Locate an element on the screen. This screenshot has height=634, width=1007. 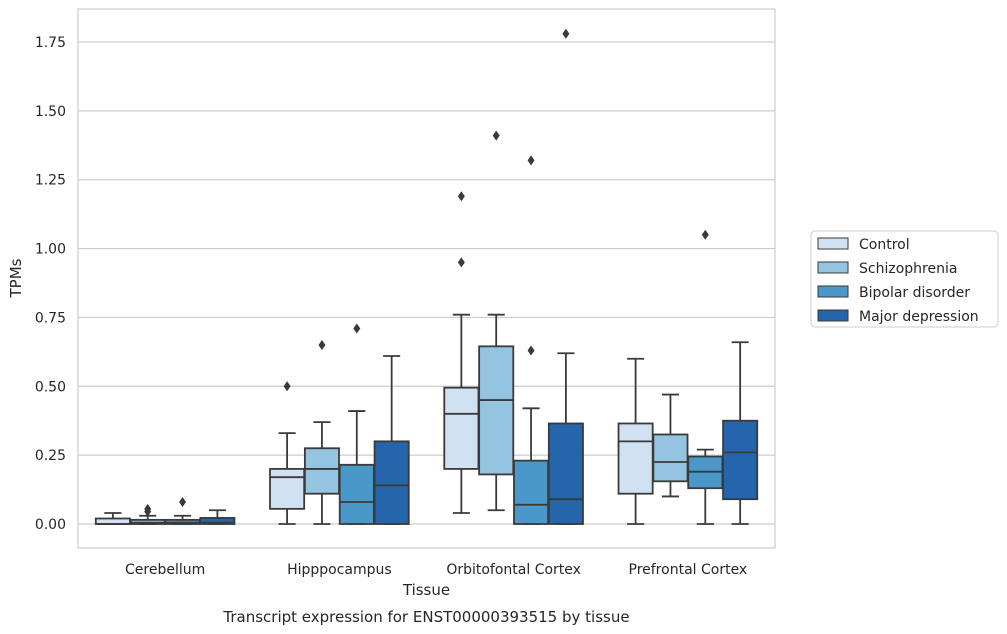
box-hipppocampus-control is located at coordinates (287, 453).